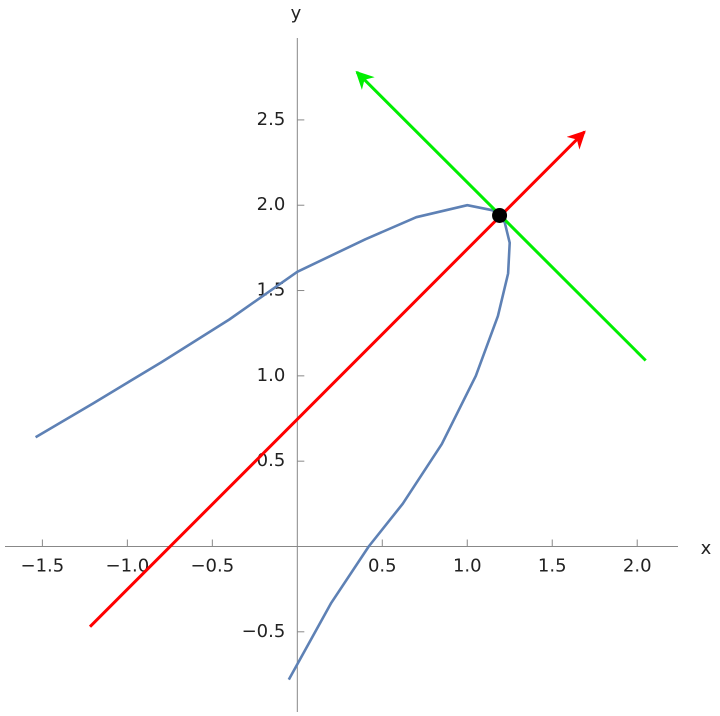 Image resolution: width=720 pixels, height=716 pixels. Describe the element at coordinates (271, 204) in the screenshot. I see `y-tick-label: 2.0` at that location.